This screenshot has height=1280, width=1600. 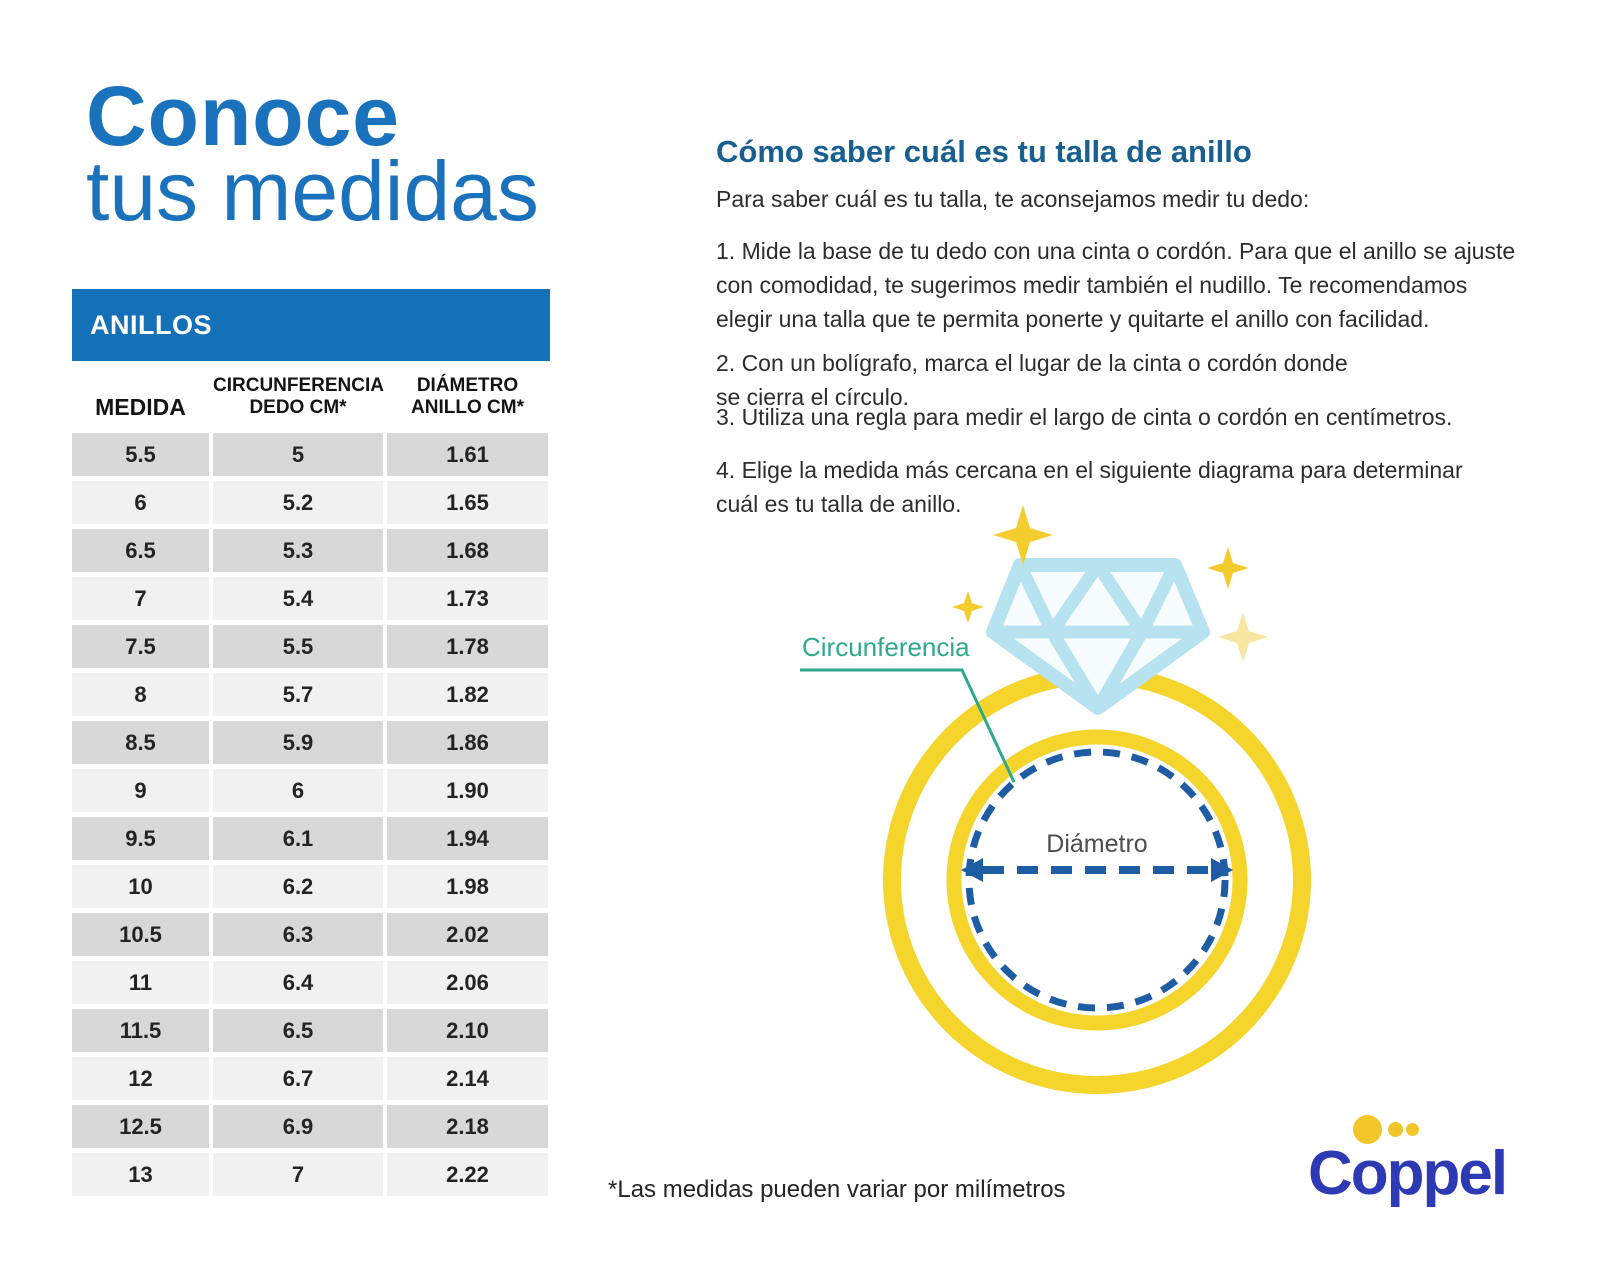 I want to click on table-row: 8.5 5.9 1.86, so click(x=311, y=742).